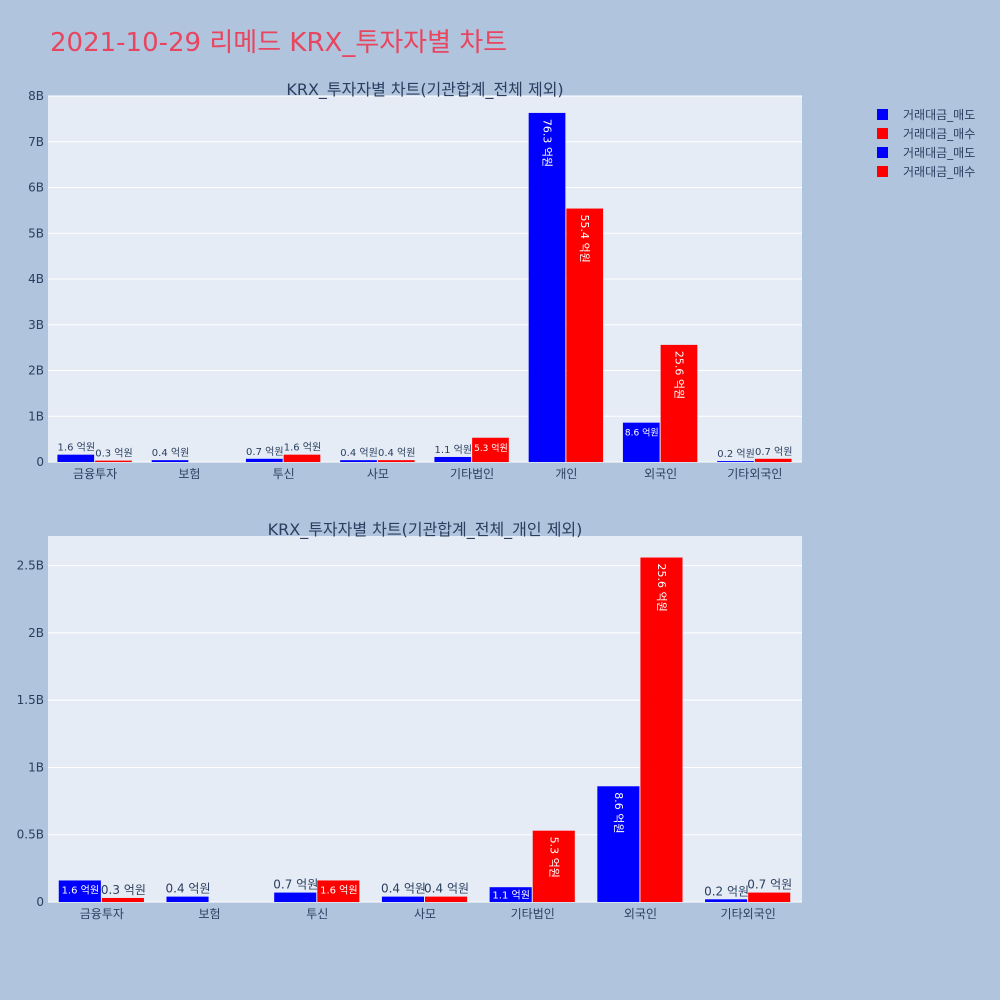 The width and height of the screenshot is (1000, 1000). What do you see at coordinates (30, 835) in the screenshot?
I see `y-tick-label: 0.5B` at bounding box center [30, 835].